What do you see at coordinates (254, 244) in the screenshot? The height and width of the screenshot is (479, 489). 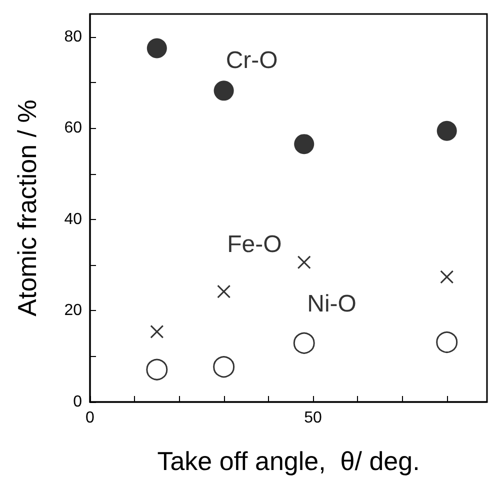 I see `series-label: Fe-O` at bounding box center [254, 244].